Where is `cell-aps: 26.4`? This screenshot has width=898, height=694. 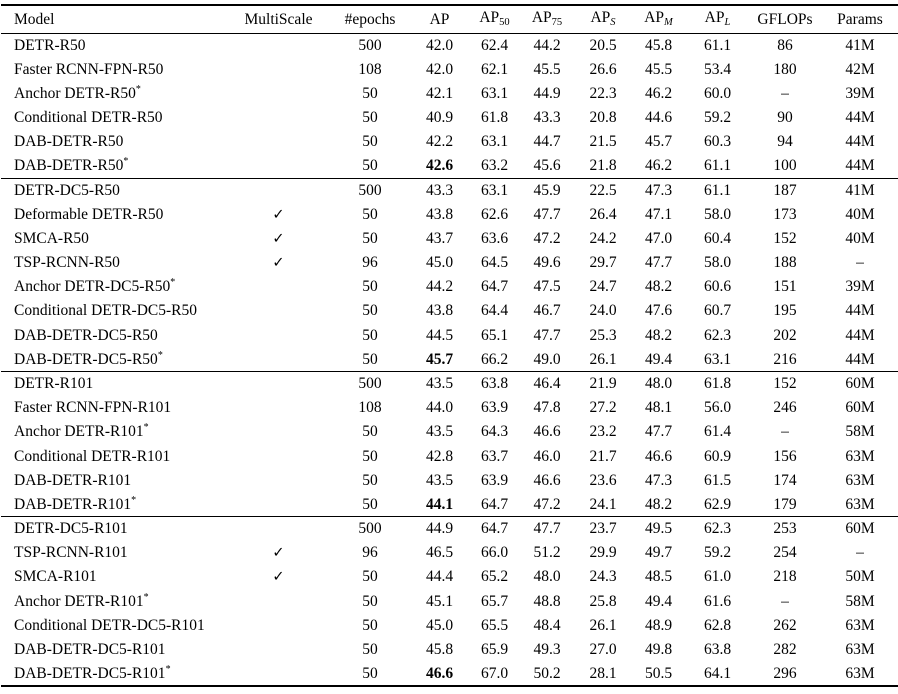
cell-aps: 26.4 is located at coordinates (603, 214).